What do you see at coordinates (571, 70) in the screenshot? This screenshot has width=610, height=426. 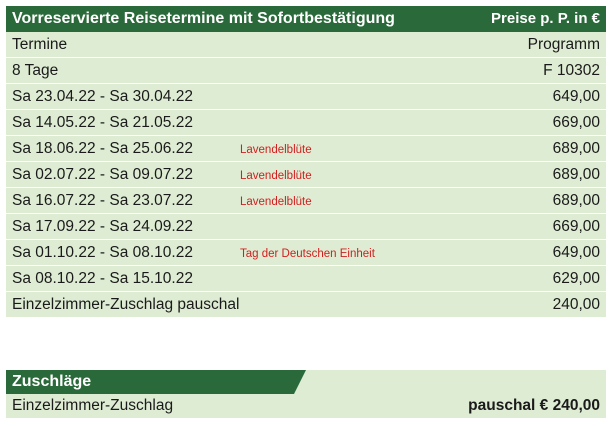 I see `program-code: F 10302` at bounding box center [571, 70].